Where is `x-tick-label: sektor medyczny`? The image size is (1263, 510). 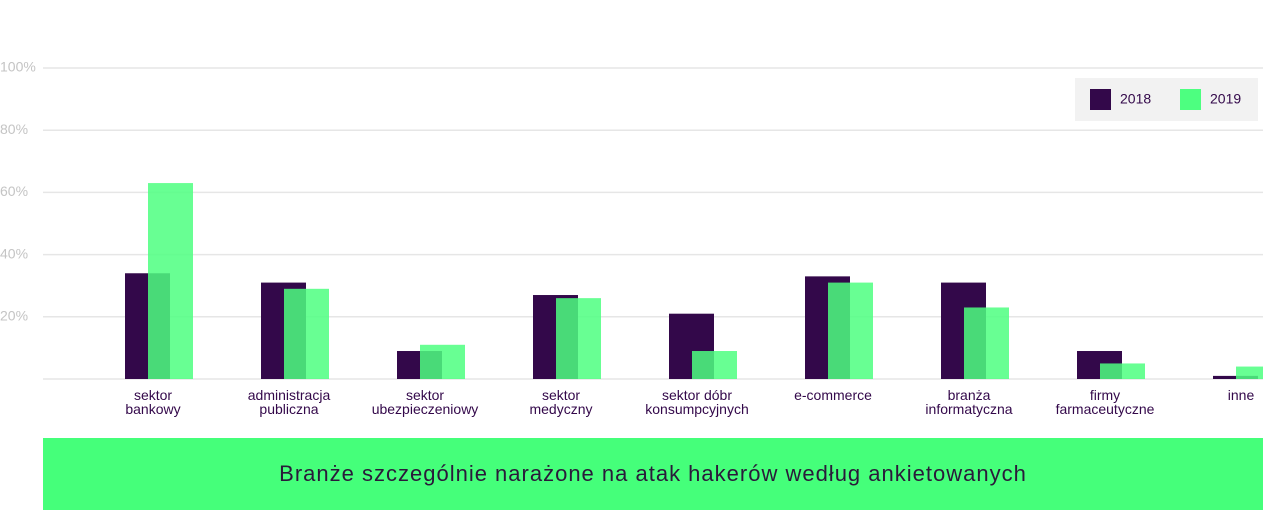 x-tick-label: sektor medyczny is located at coordinates (561, 402).